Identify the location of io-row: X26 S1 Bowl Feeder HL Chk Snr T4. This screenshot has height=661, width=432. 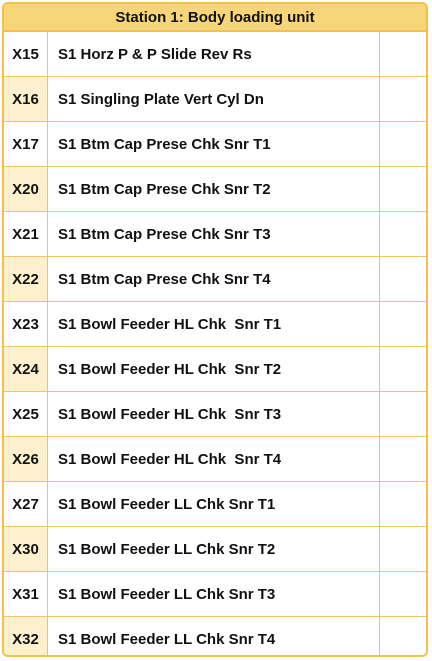
(215, 459).